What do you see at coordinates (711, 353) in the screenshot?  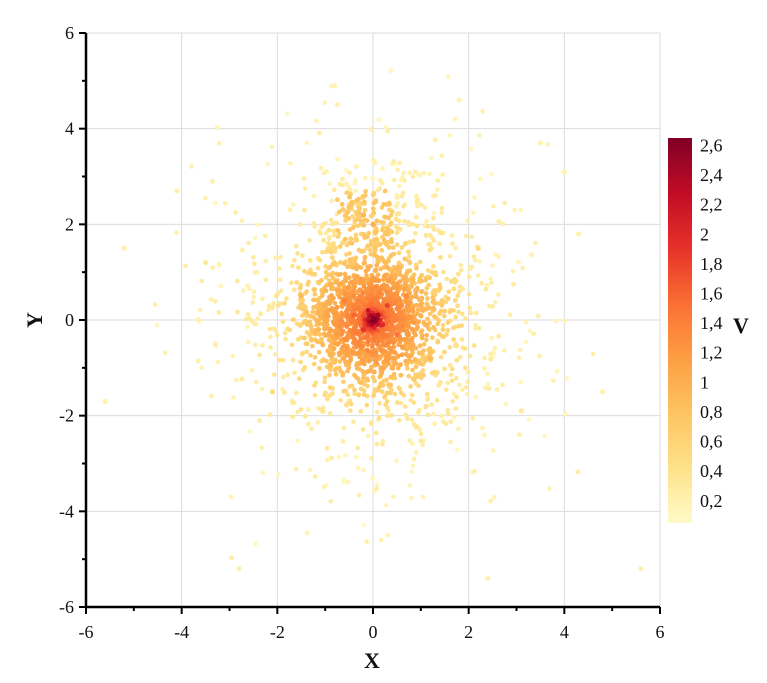 I see `colorbar-tick-label: 1,2` at bounding box center [711, 353].